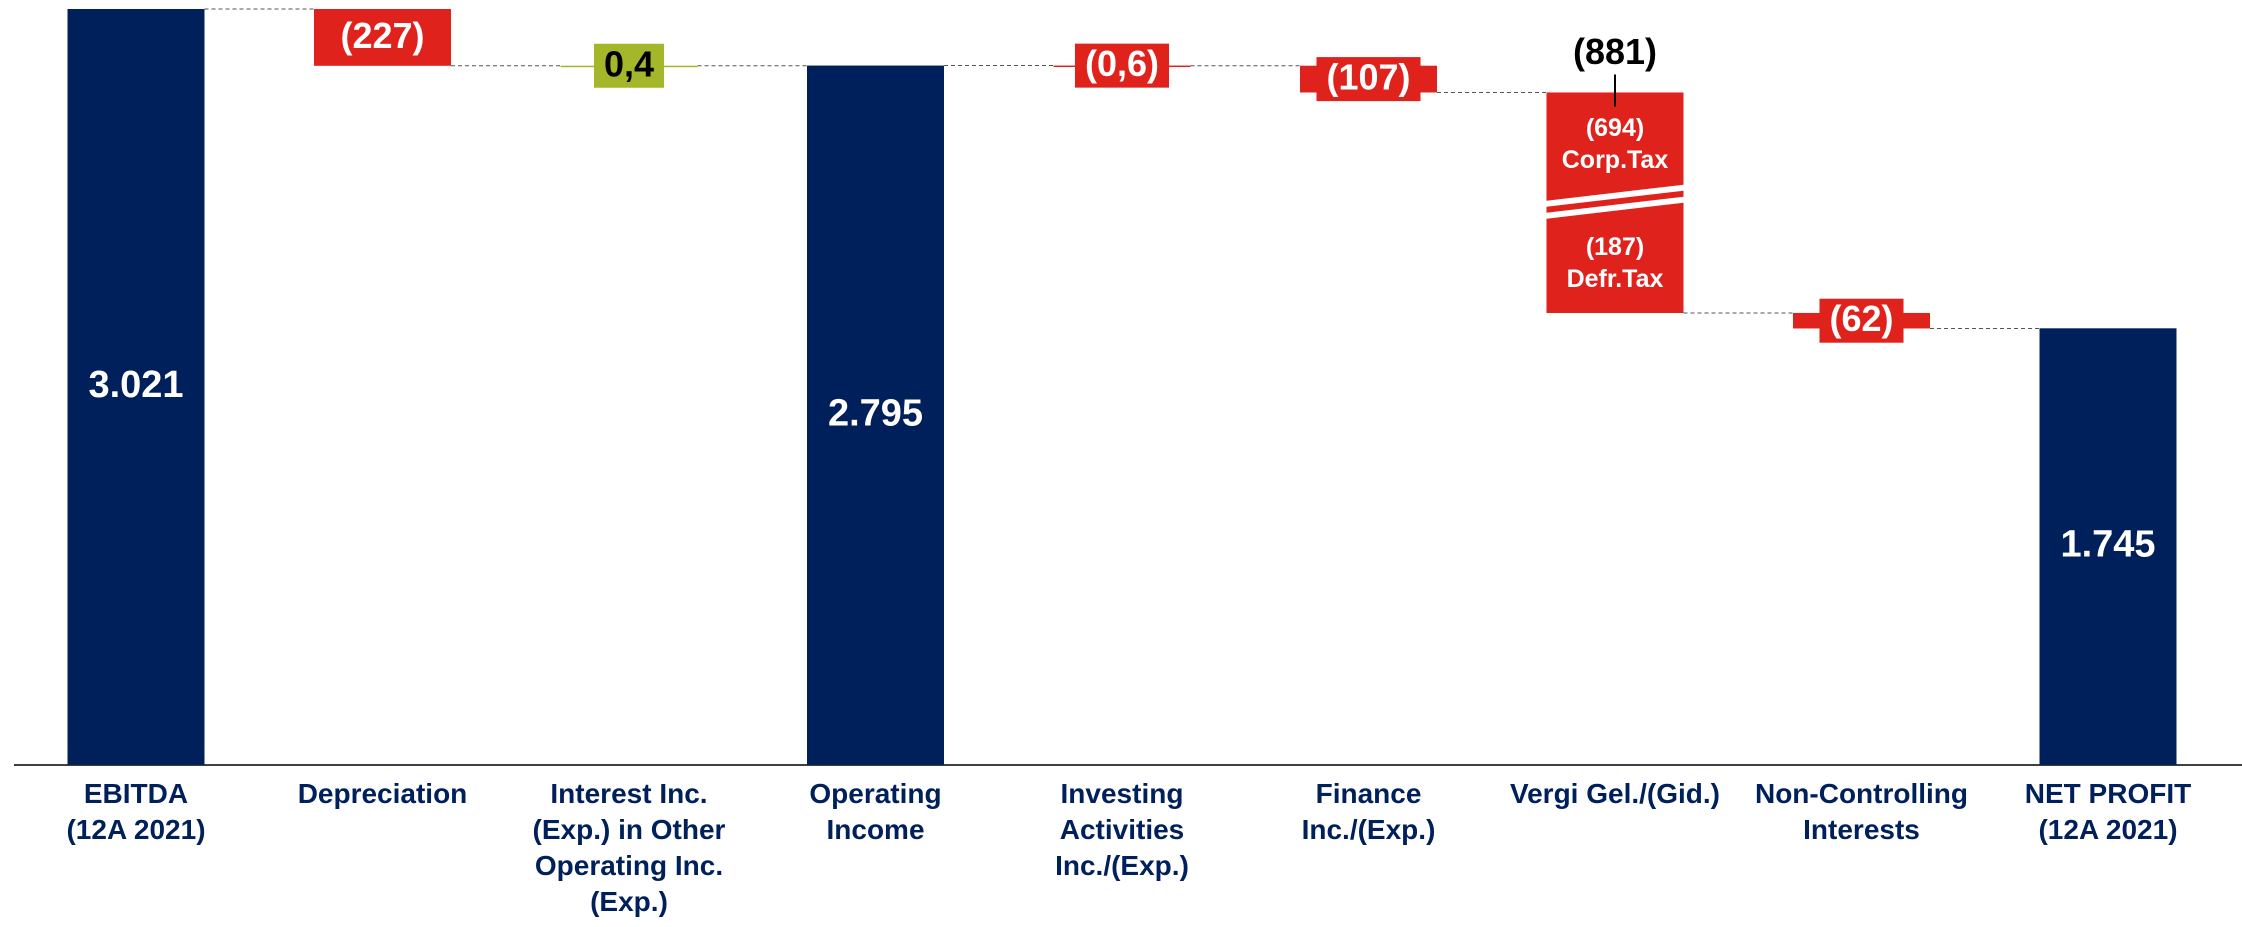  What do you see at coordinates (1122, 829) in the screenshot?
I see `x-tick-label: Investing Activities Inc./(Exp.)` at bounding box center [1122, 829].